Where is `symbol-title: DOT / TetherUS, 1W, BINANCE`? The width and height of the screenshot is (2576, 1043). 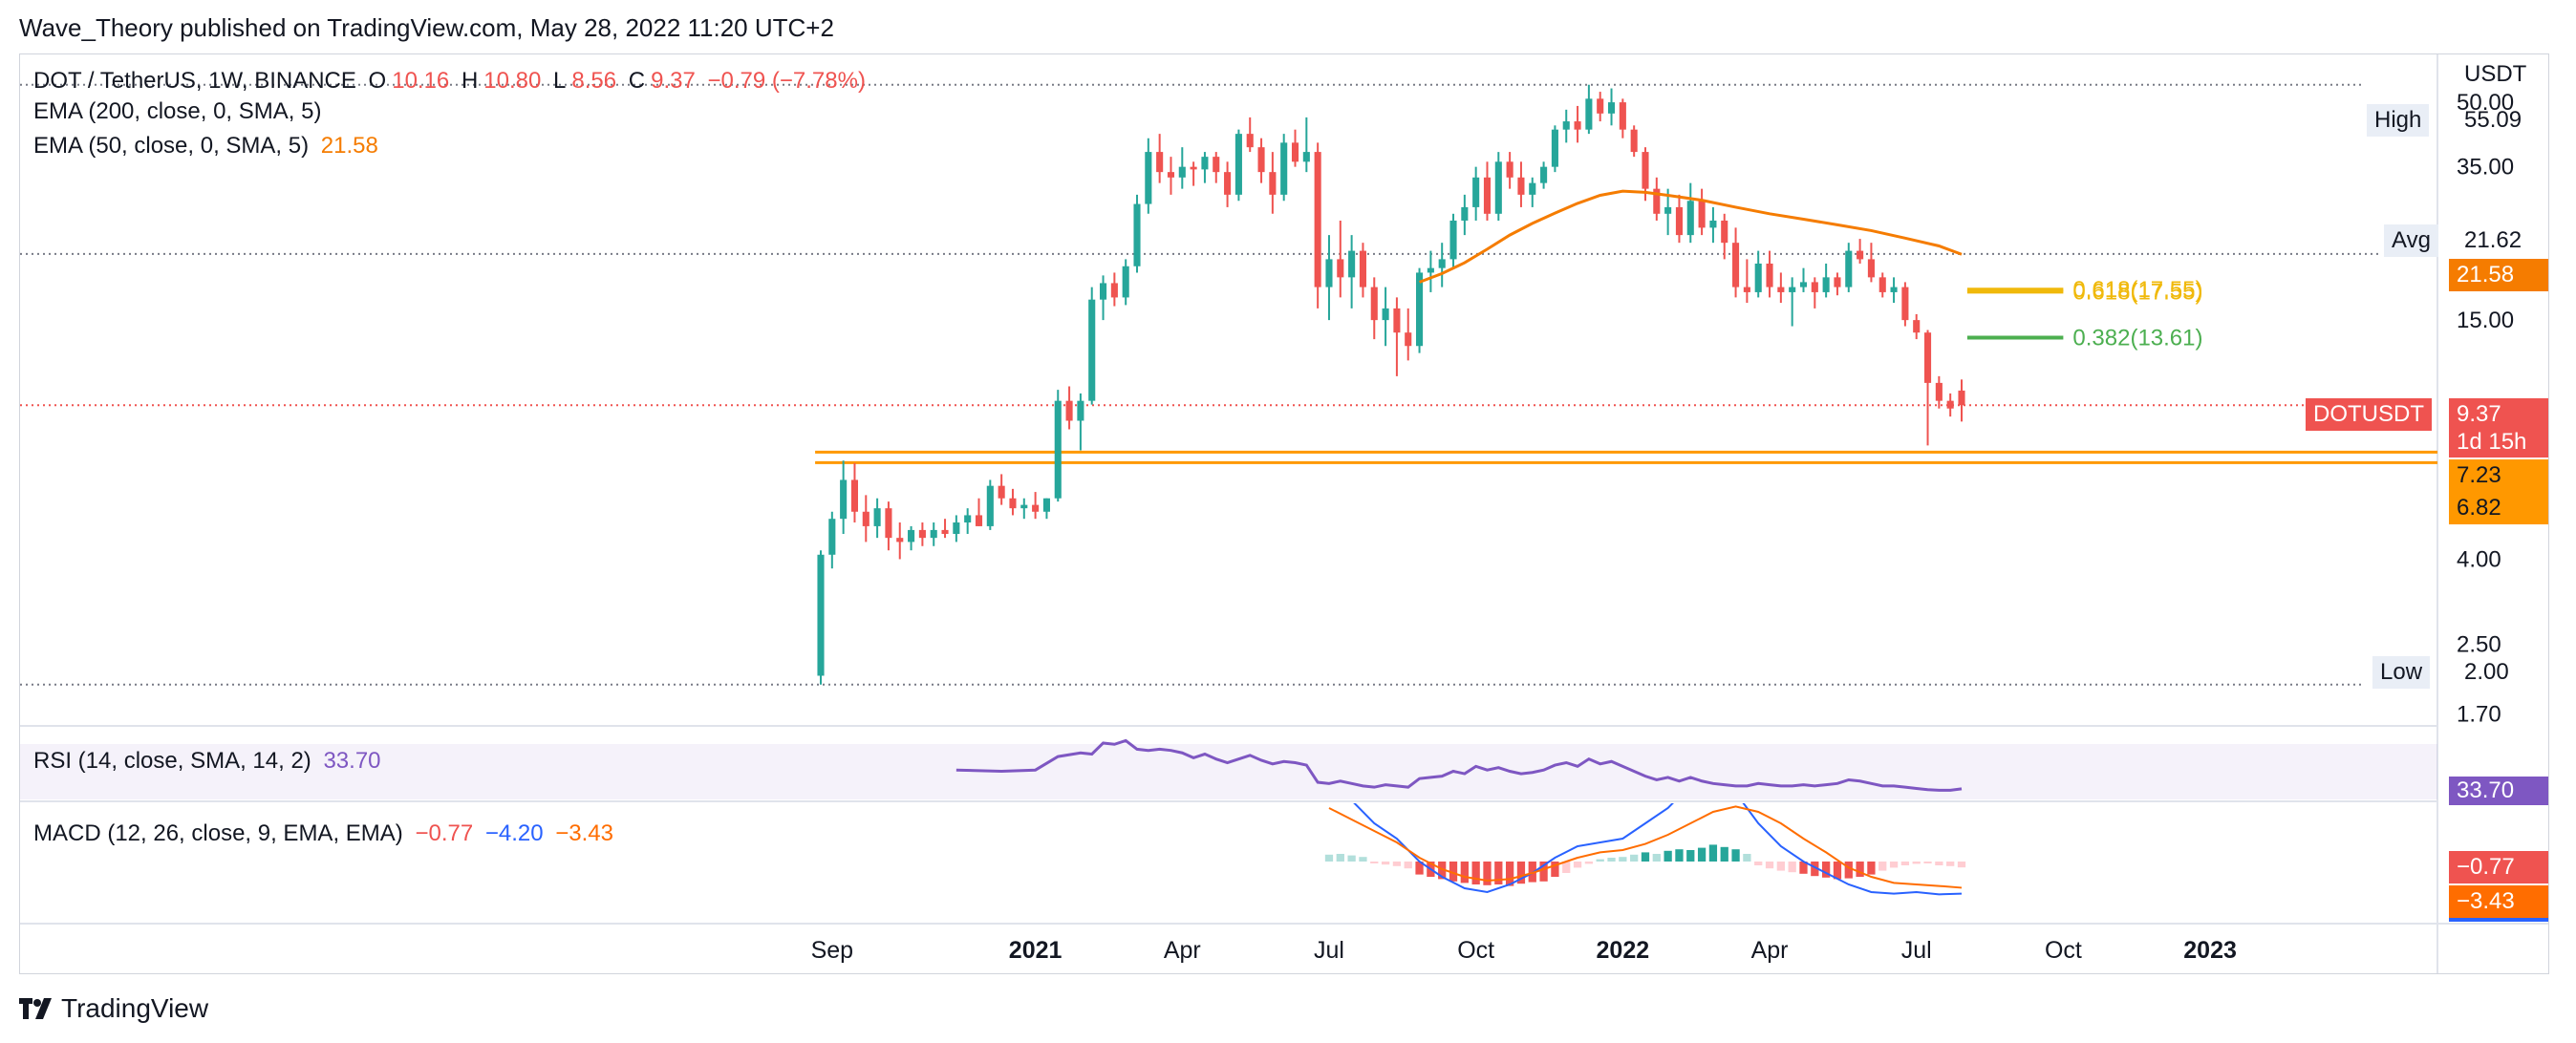 symbol-title: DOT / TetherUS, 1W, BINANCE is located at coordinates (194, 81).